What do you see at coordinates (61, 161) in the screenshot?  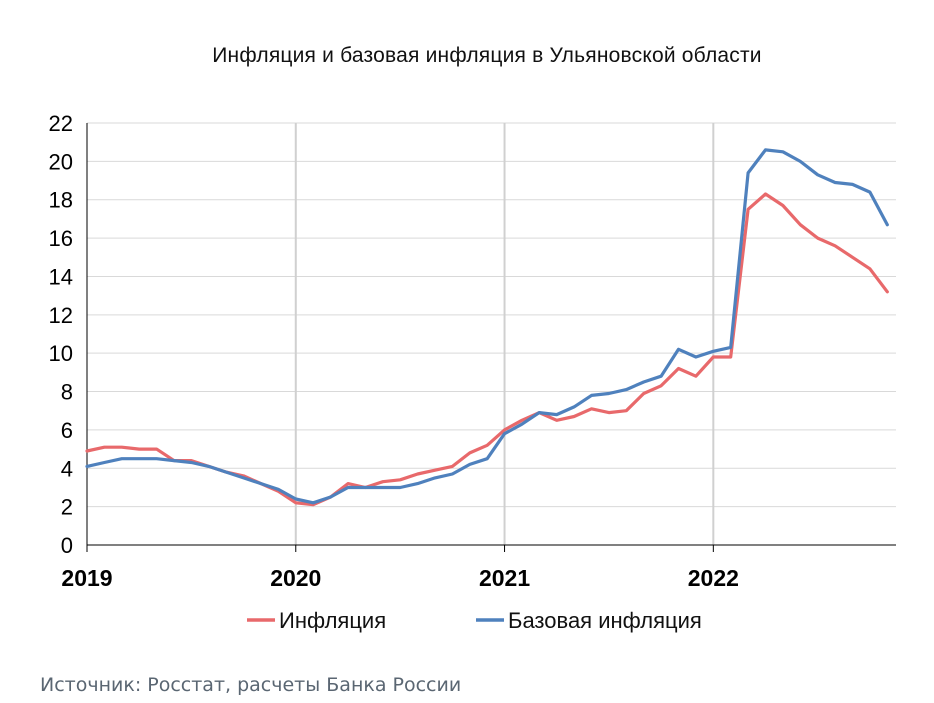 I see `y-tick-label-20: 20` at bounding box center [61, 161].